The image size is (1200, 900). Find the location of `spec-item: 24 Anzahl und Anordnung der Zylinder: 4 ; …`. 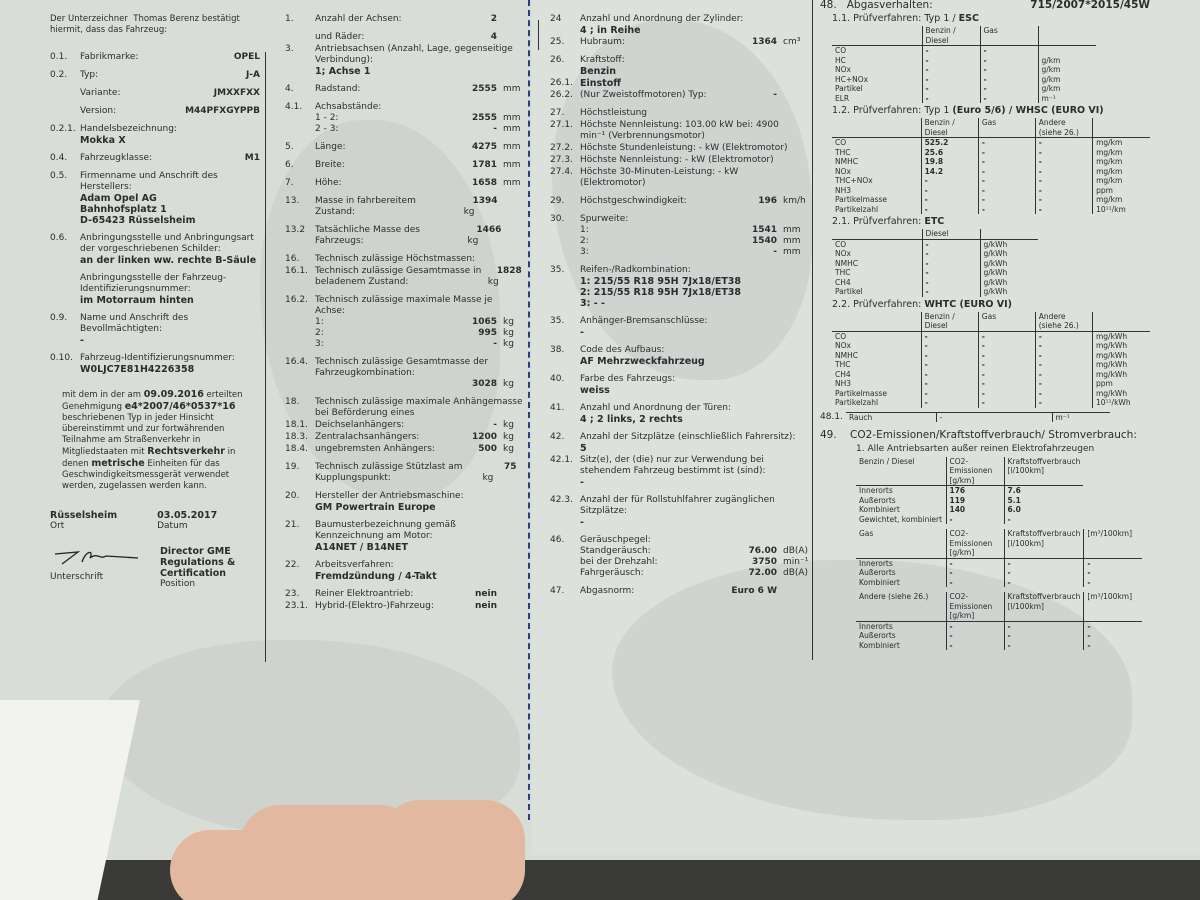

spec-item: 24 Anzahl und Anordnung der Zylinder: 4 ; … is located at coordinates (677, 25).